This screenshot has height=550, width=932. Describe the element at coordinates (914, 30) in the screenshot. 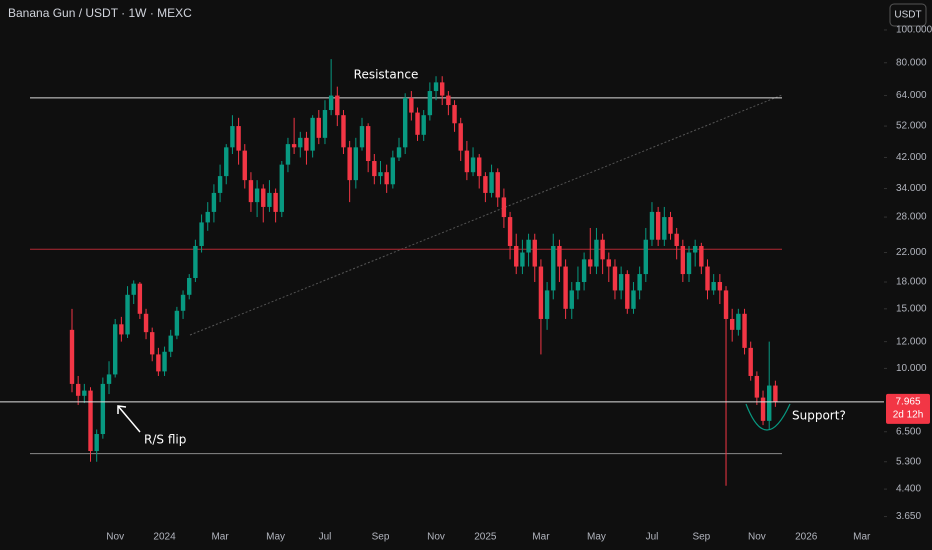

I see `y-tick-label: 100.000` at that location.